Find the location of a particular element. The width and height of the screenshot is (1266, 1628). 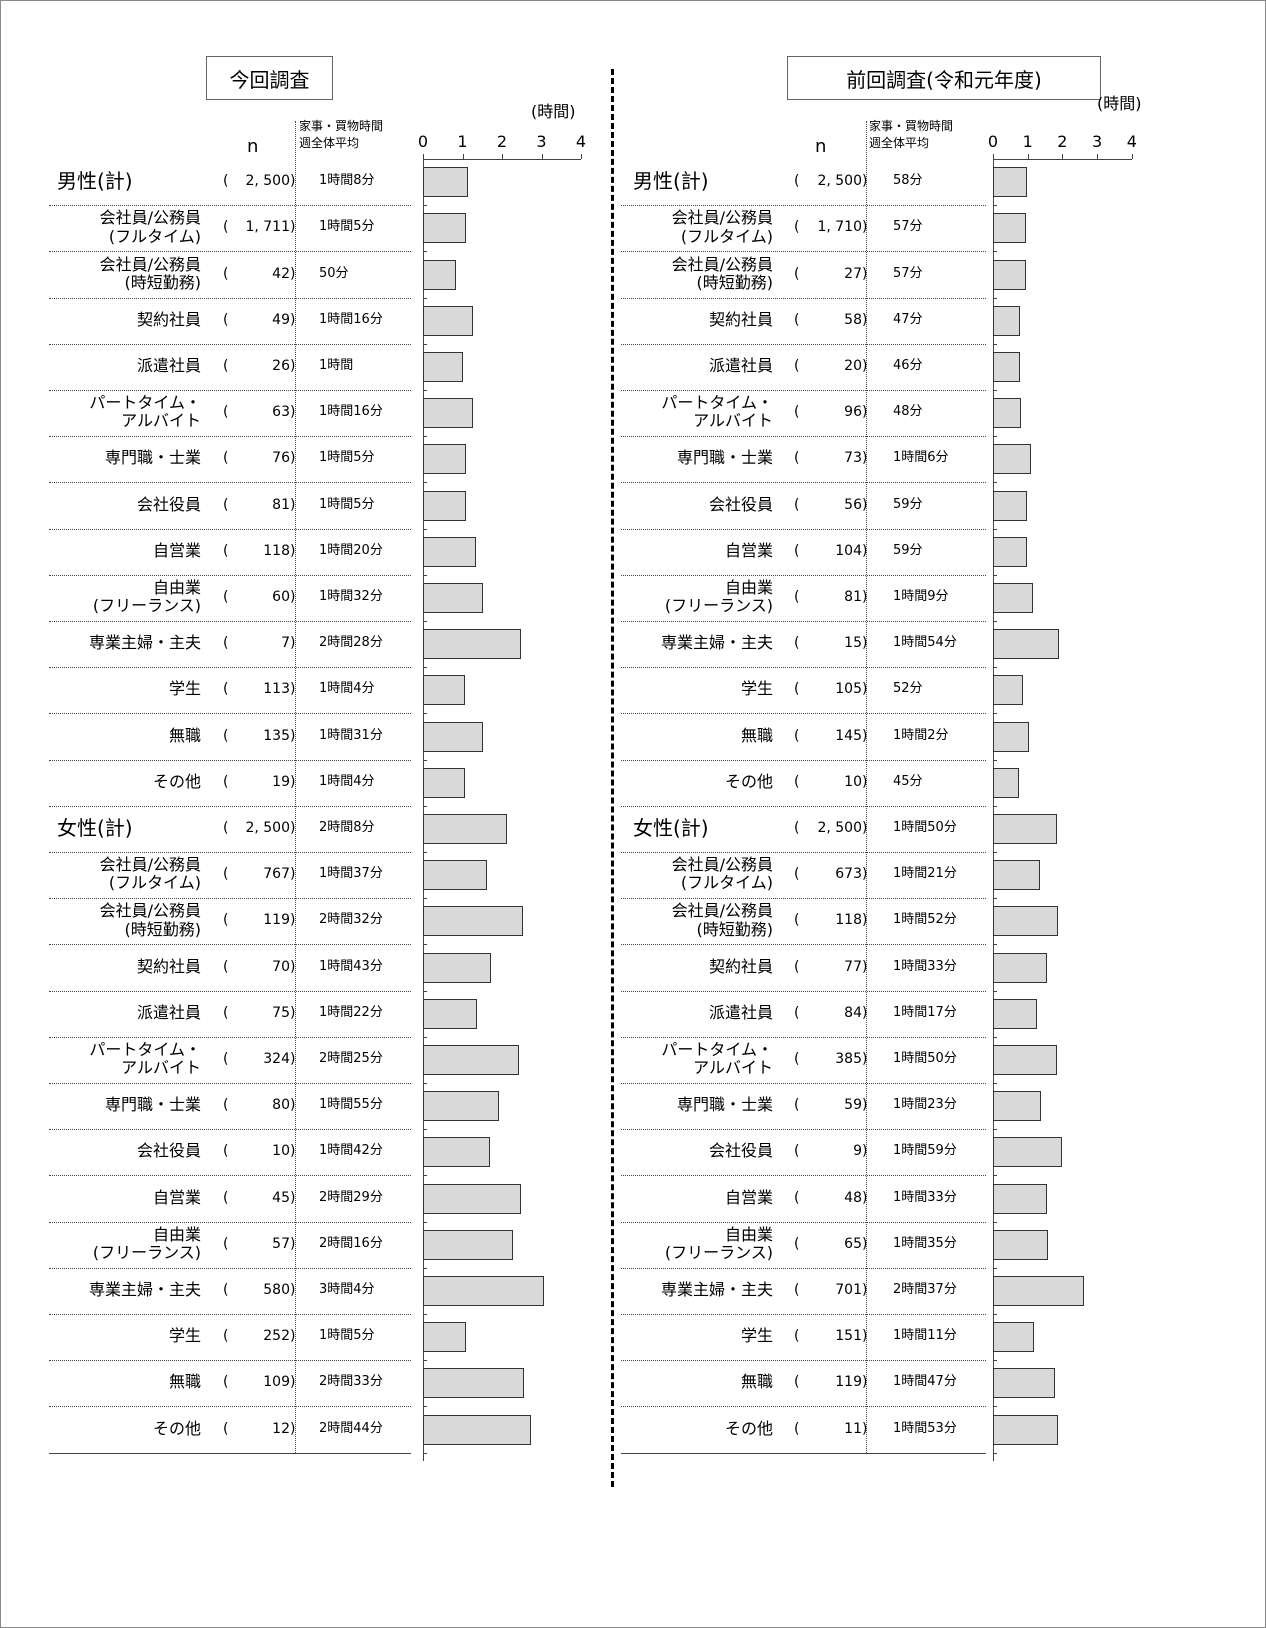

n-value: 10 is located at coordinates (853, 781).